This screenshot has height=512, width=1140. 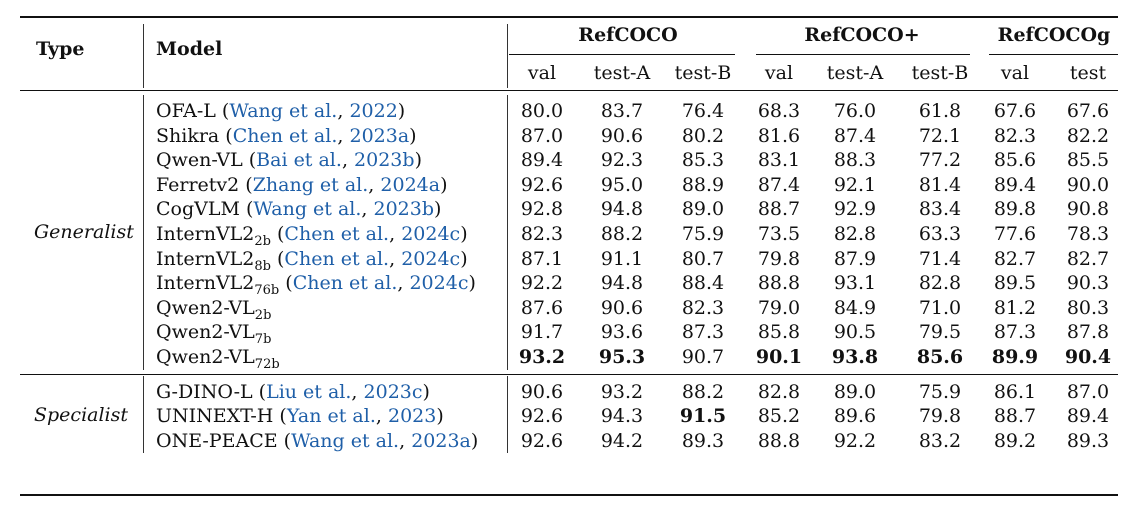 What do you see at coordinates (622, 391) in the screenshot?
I see `table-cell: 93.2` at bounding box center [622, 391].